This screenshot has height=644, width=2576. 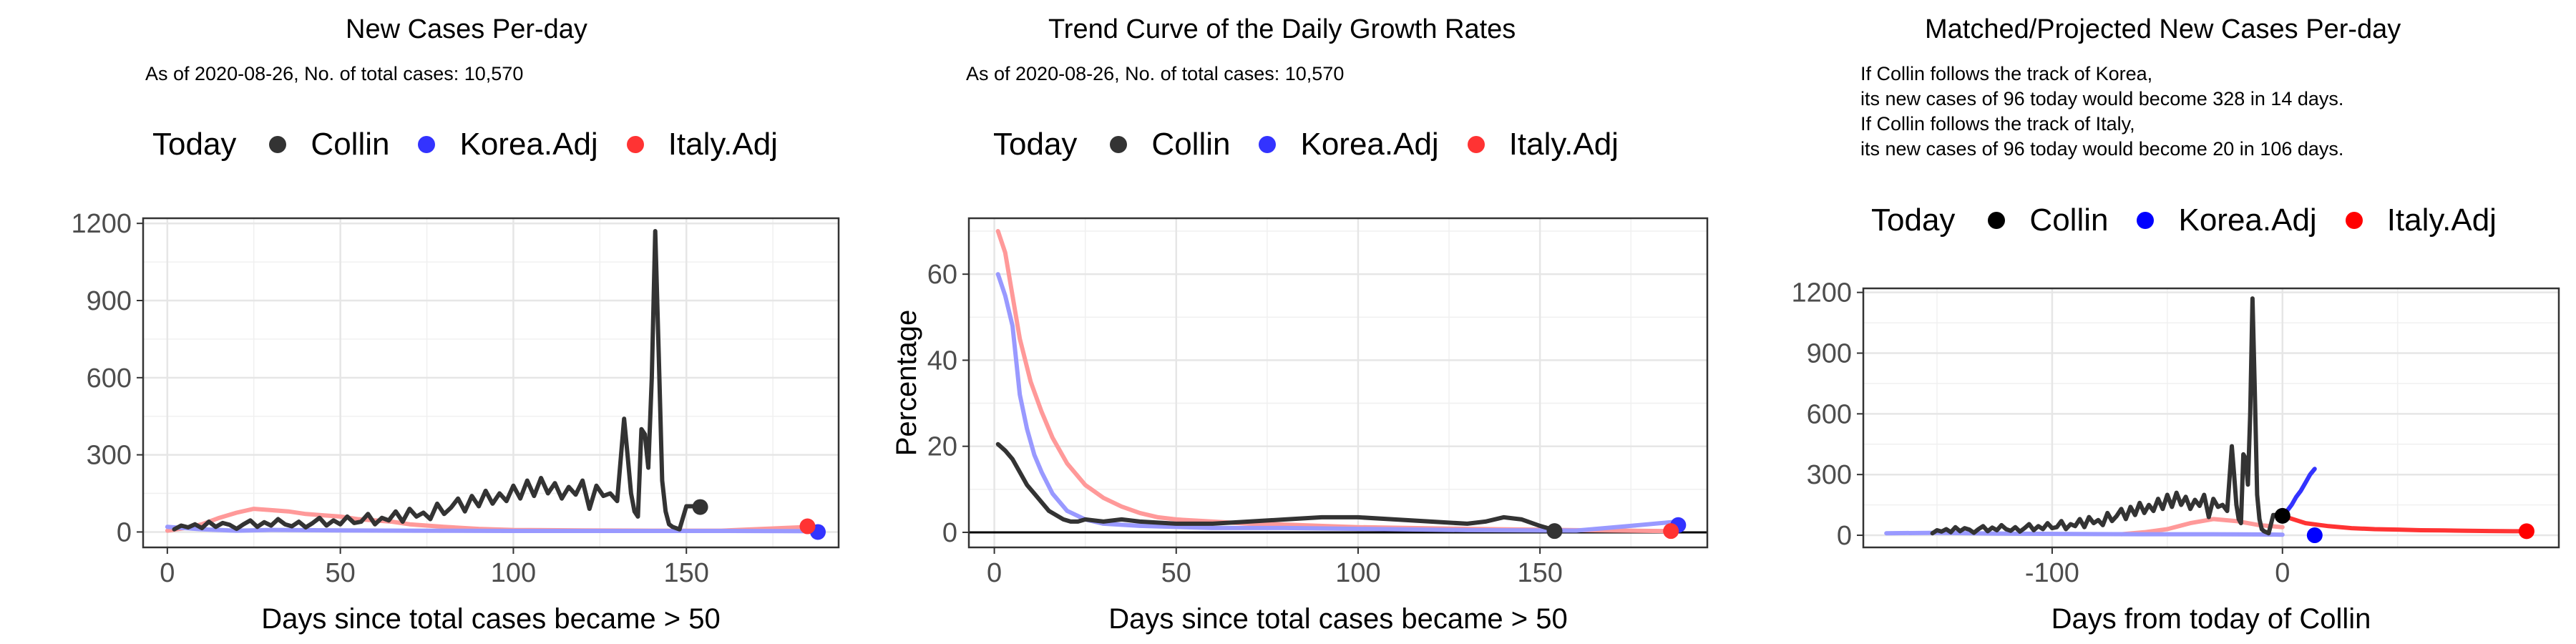 What do you see at coordinates (2084, 534) in the screenshot?
I see `series-line-korea-adj` at bounding box center [2084, 534].